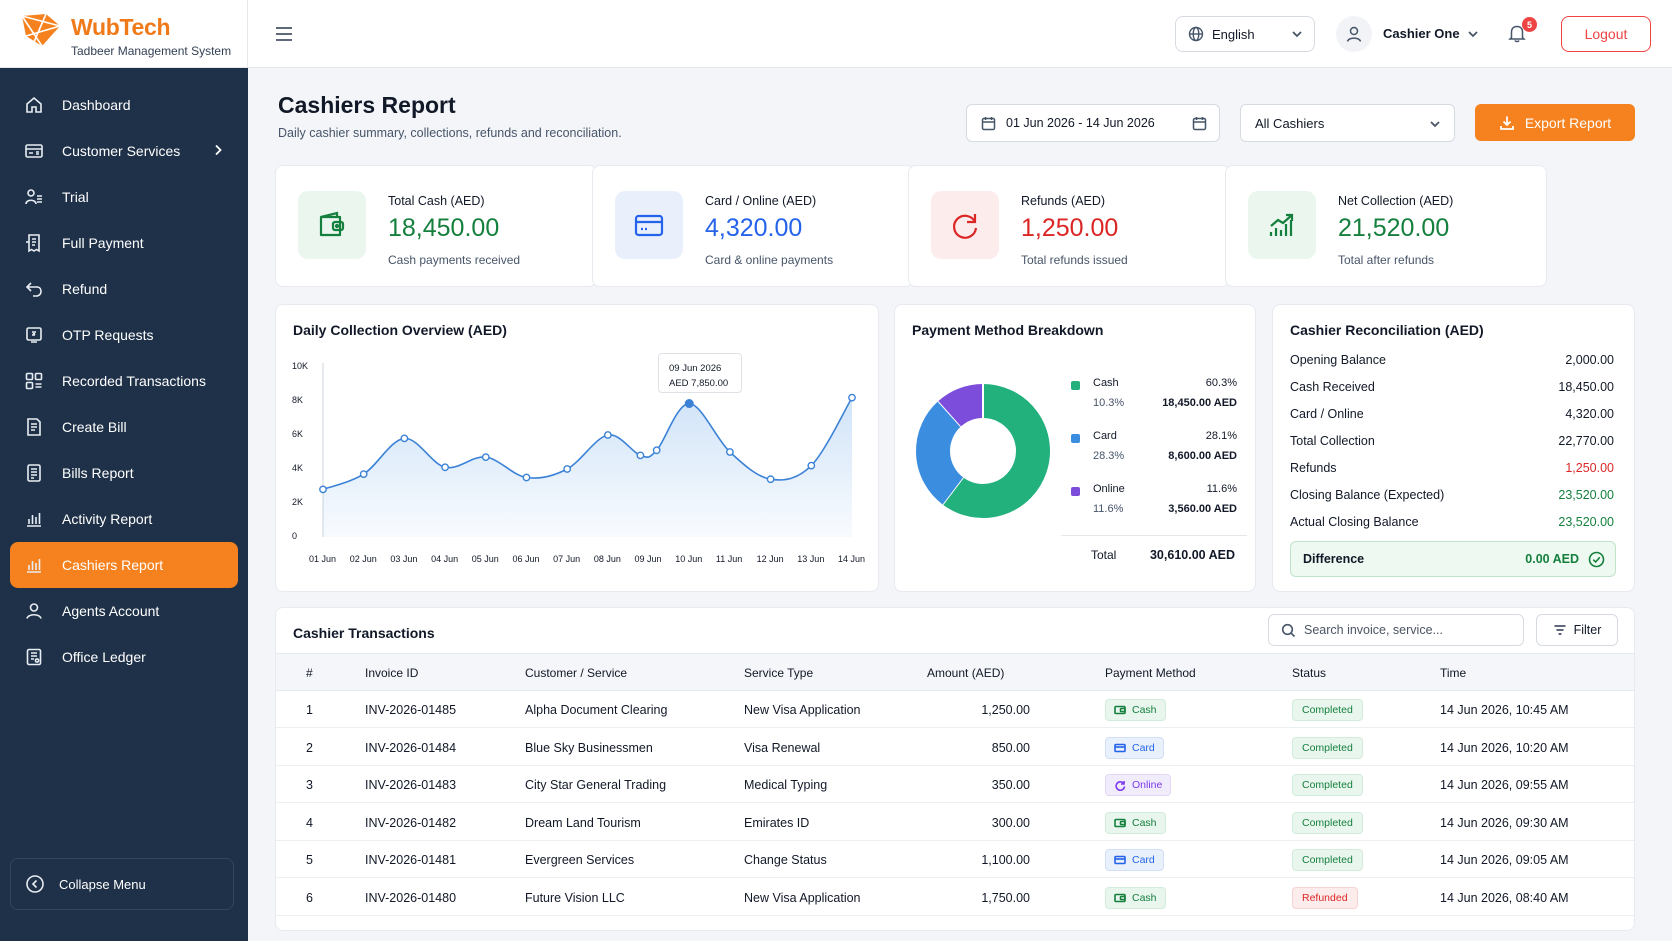 This screenshot has height=941, width=1672. What do you see at coordinates (284, 34) in the screenshot?
I see `menu-toggle-button` at bounding box center [284, 34].